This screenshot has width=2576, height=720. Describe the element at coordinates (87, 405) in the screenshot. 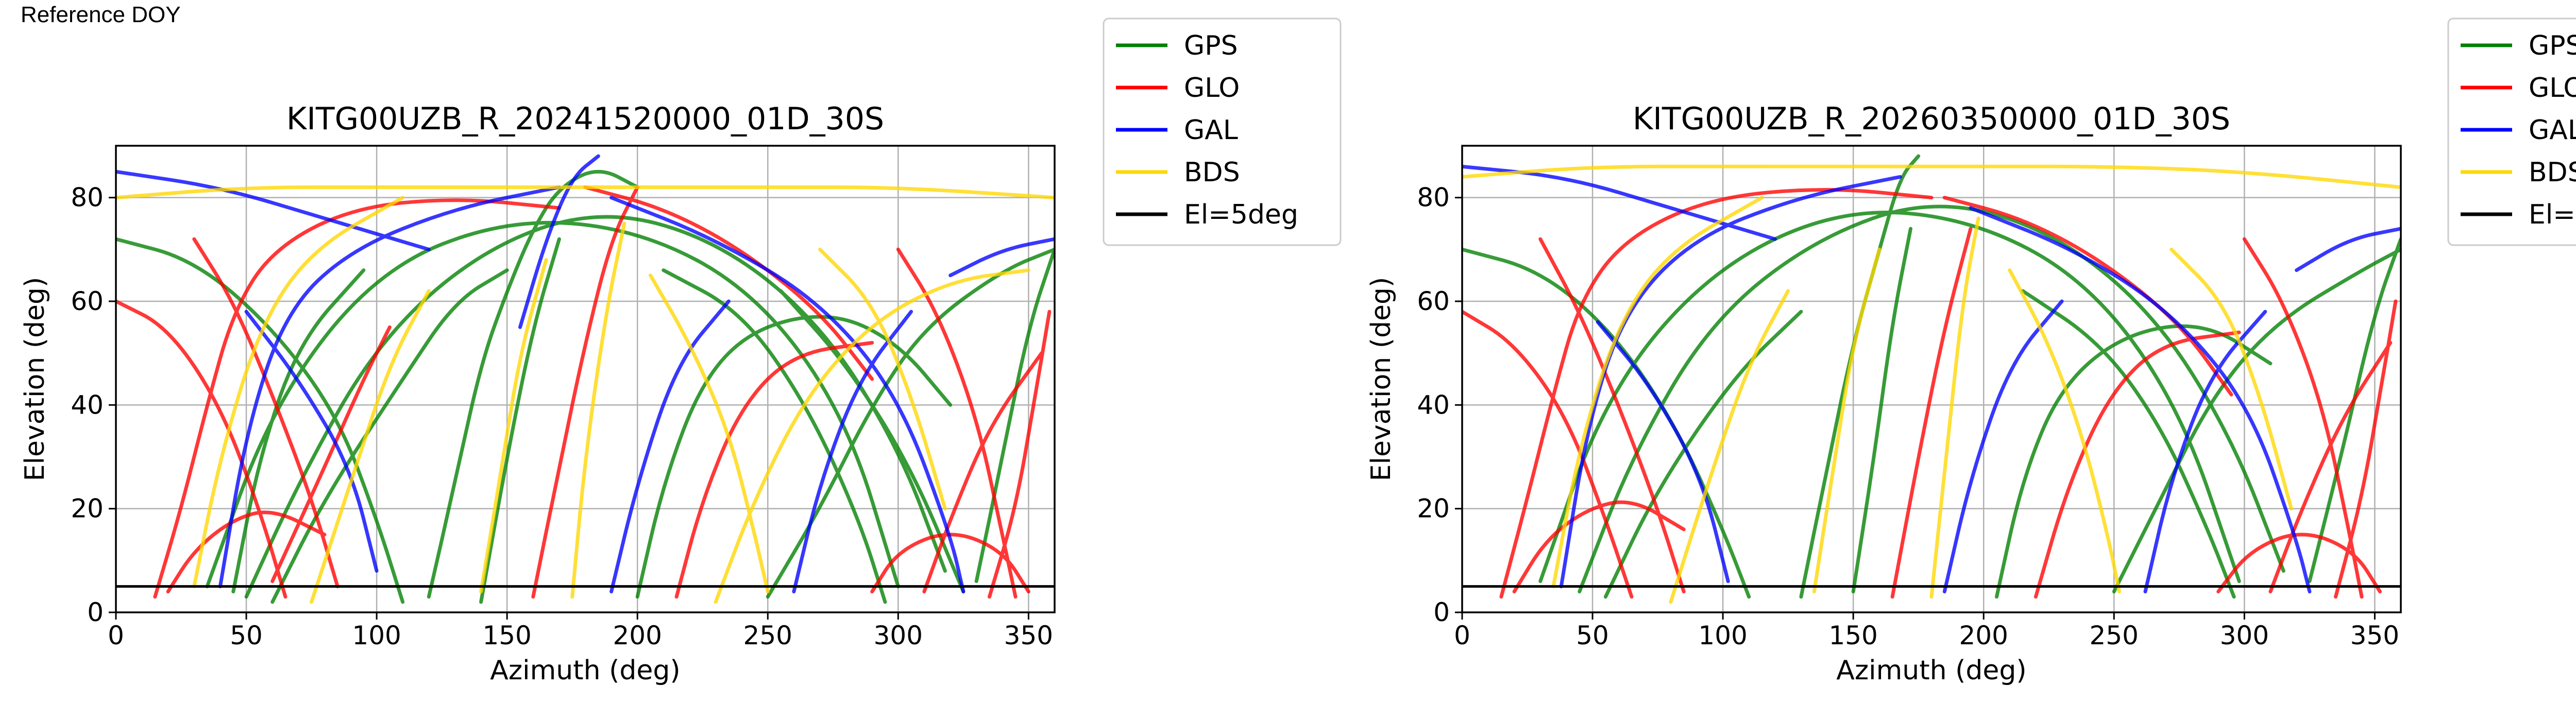

I see `y-tick-label: 40` at that location.